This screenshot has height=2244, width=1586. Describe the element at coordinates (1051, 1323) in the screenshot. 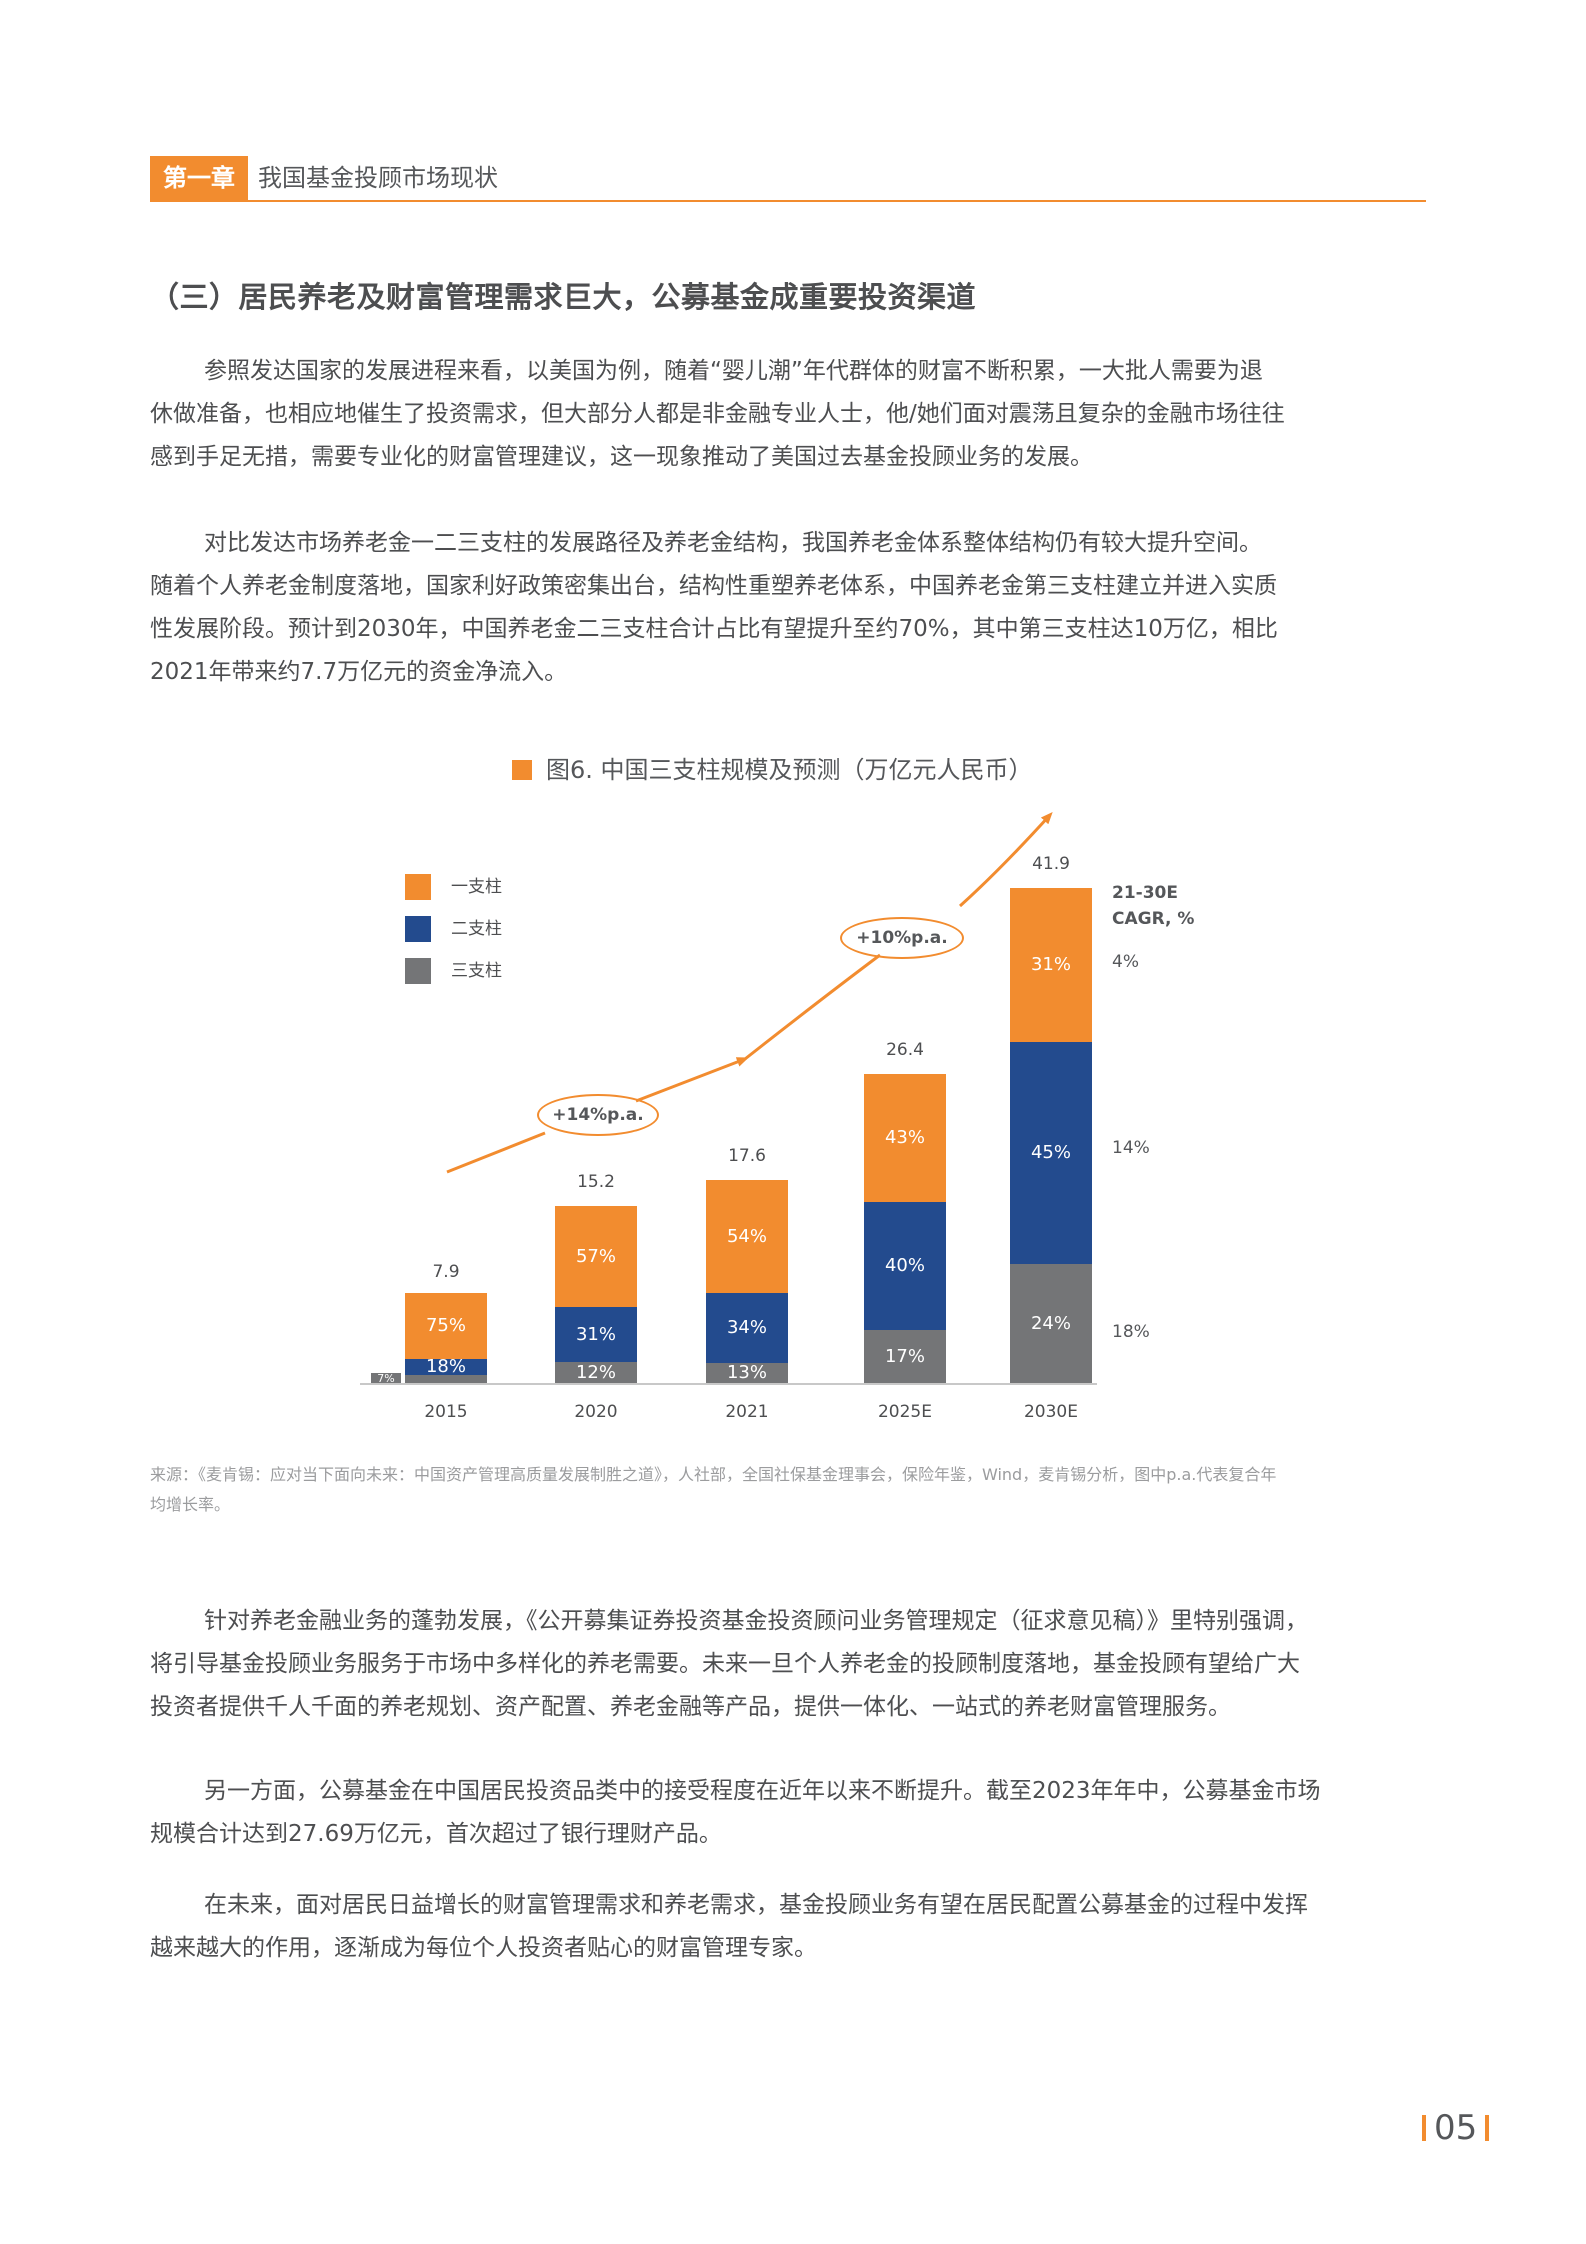

I see `bar-segment-pillar3: 24%` at that location.